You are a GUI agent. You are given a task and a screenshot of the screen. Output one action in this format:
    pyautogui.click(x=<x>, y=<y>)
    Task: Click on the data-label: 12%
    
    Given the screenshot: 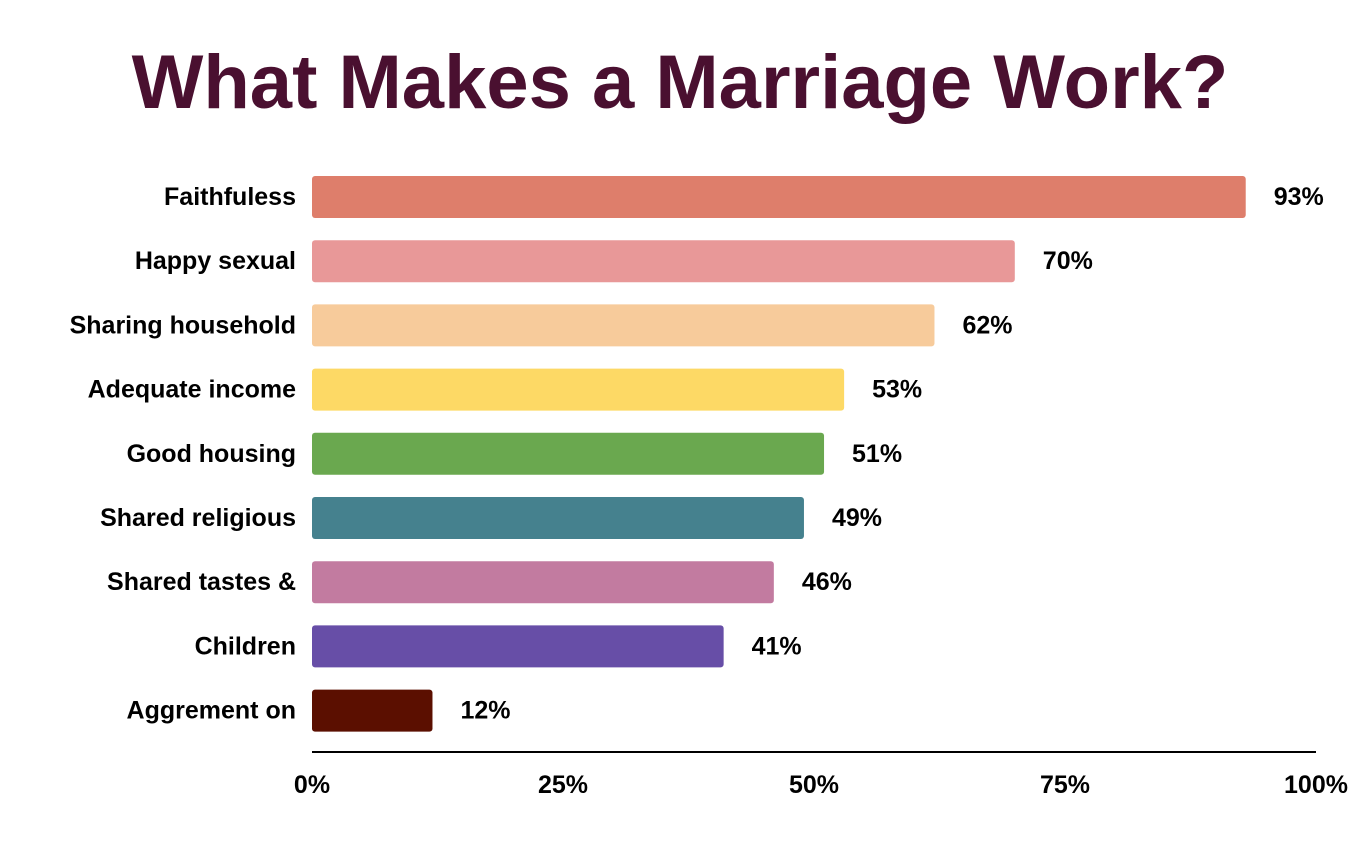 What is the action you would take?
    pyautogui.click(x=485, y=711)
    